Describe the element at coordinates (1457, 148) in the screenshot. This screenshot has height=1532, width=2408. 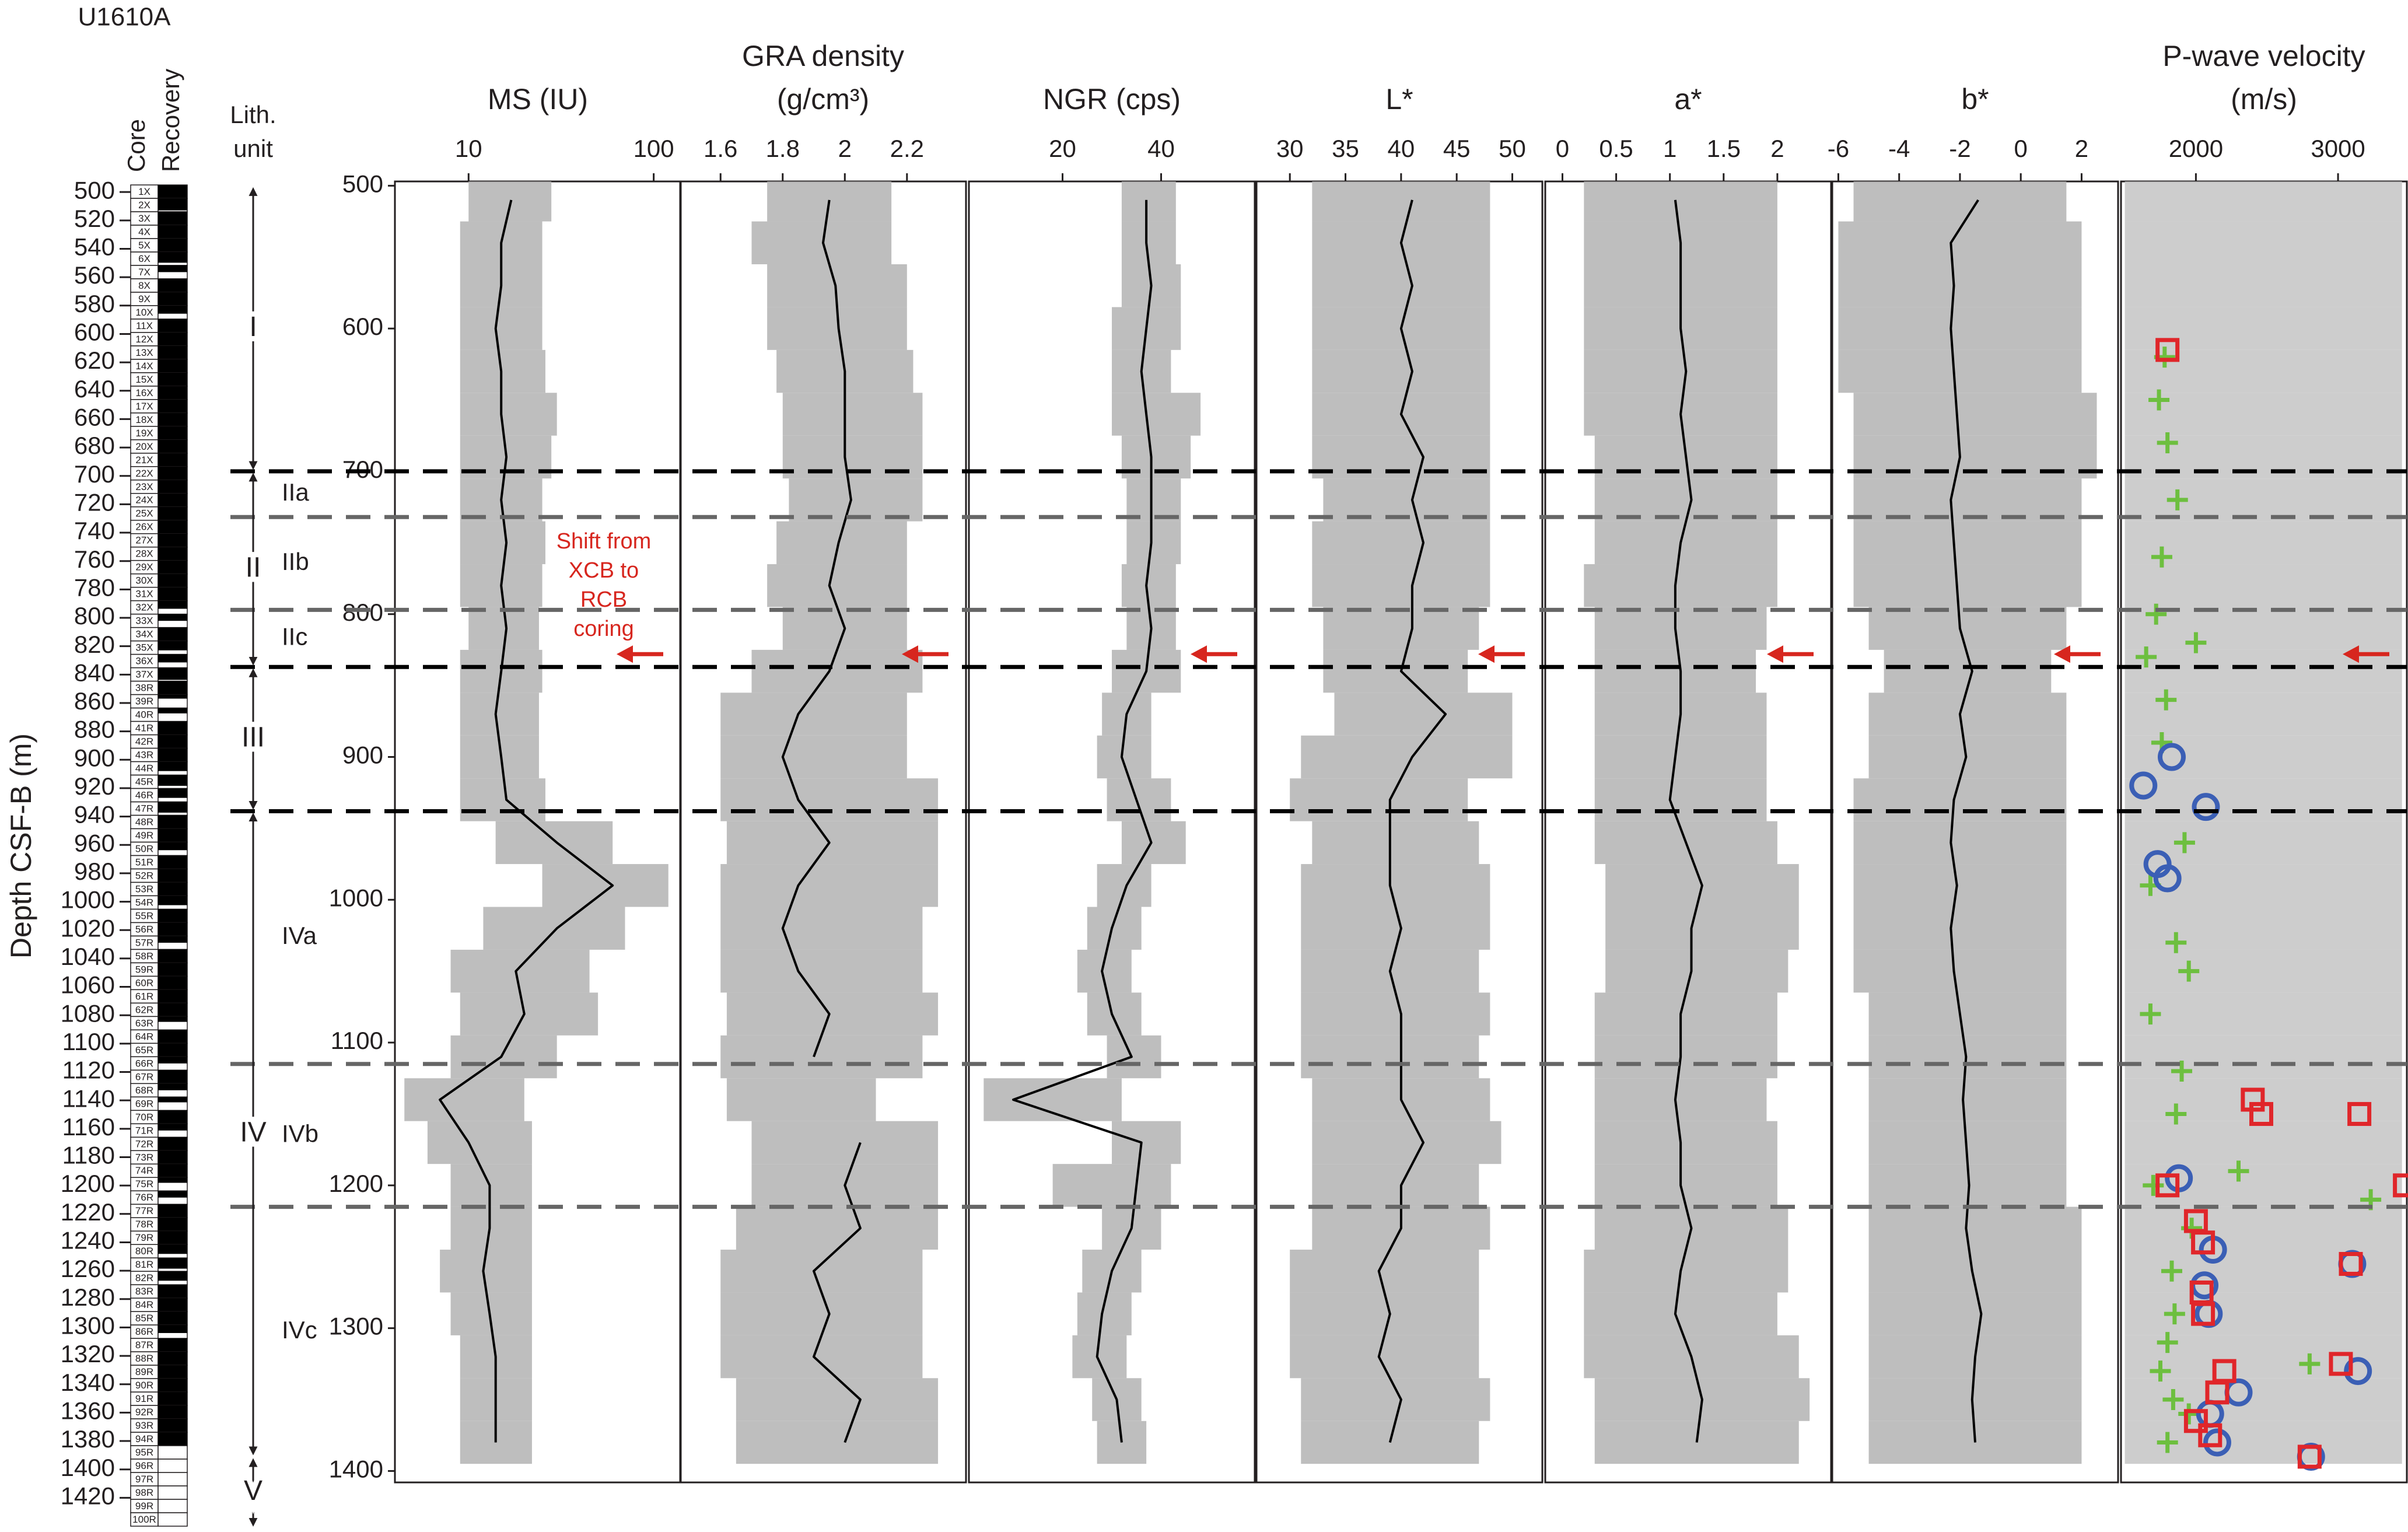
I see `x-tick-label: 45` at that location.